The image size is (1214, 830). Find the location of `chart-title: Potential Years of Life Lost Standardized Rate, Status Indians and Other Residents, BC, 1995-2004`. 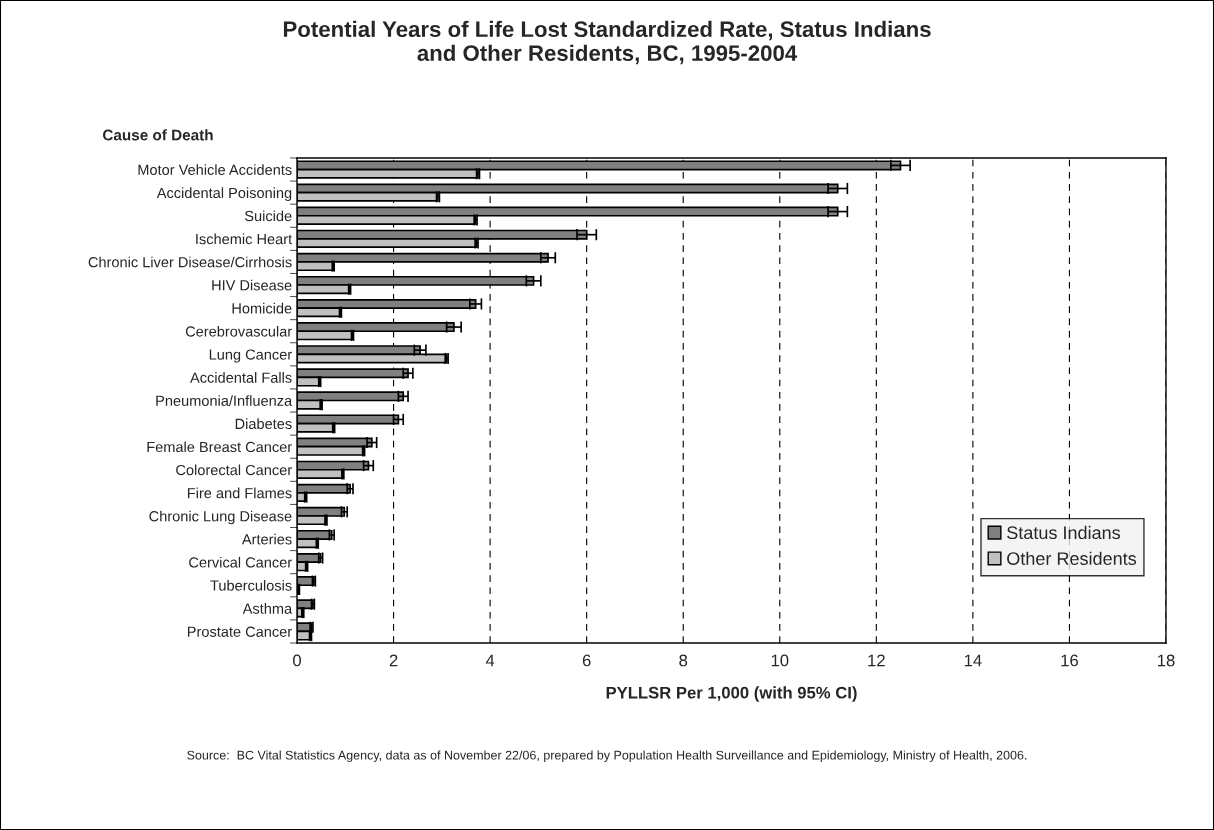

chart-title: Potential Years of Life Lost Standardized Rate, Status Indians and Other Residents, BC, 1995-2004 is located at coordinates (607, 42).